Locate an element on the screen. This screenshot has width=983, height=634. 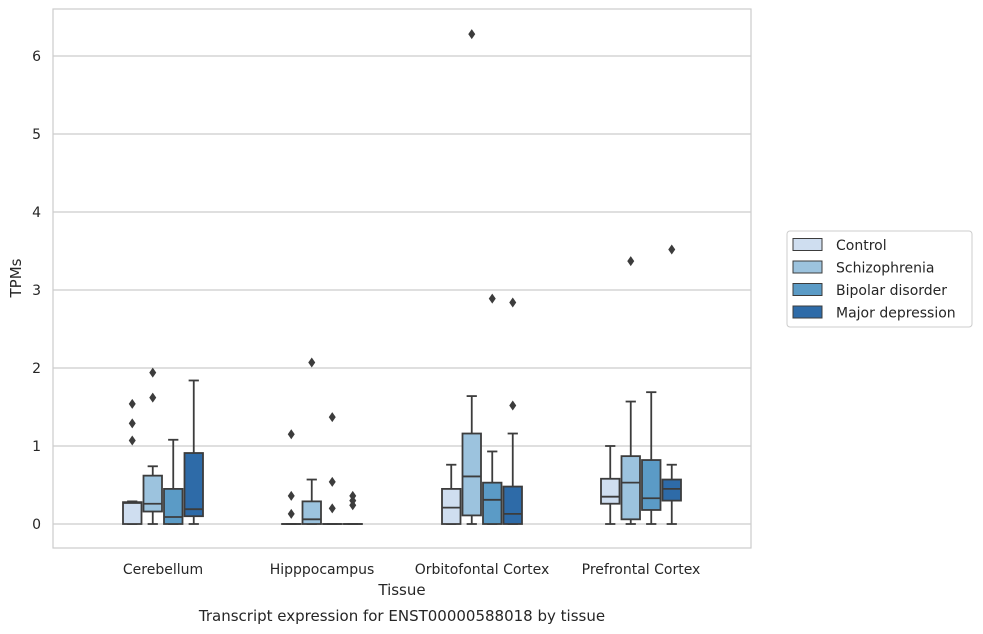
y-tick-label: 1 is located at coordinates (36, 447).